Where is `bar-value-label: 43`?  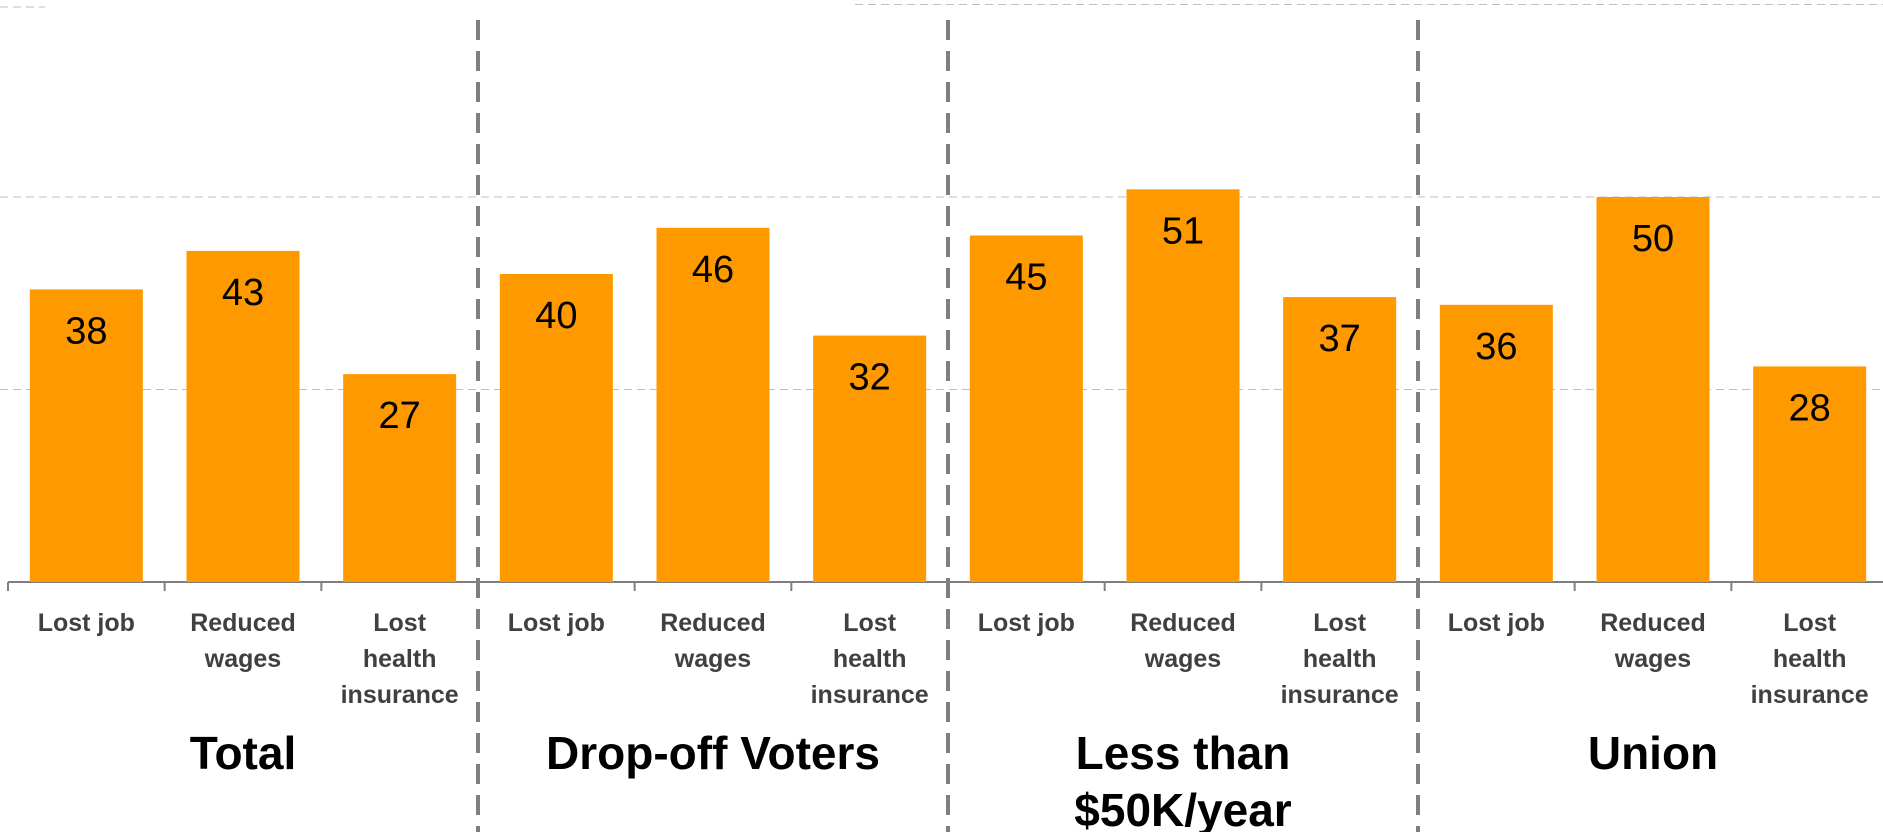
bar-value-label: 43 is located at coordinates (243, 293).